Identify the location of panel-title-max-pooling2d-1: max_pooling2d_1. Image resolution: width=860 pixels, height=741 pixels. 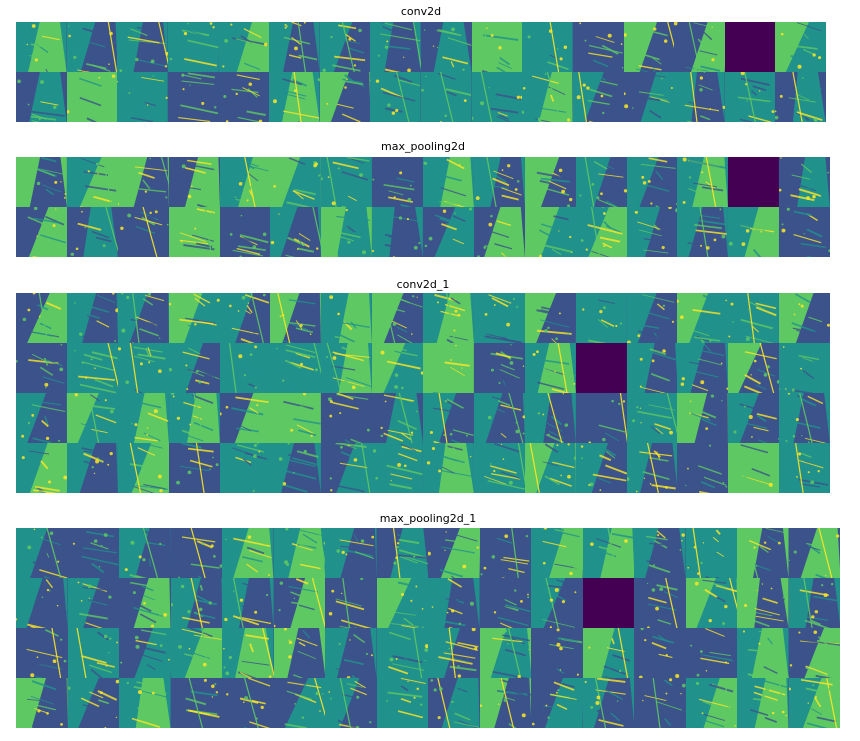
(428, 518).